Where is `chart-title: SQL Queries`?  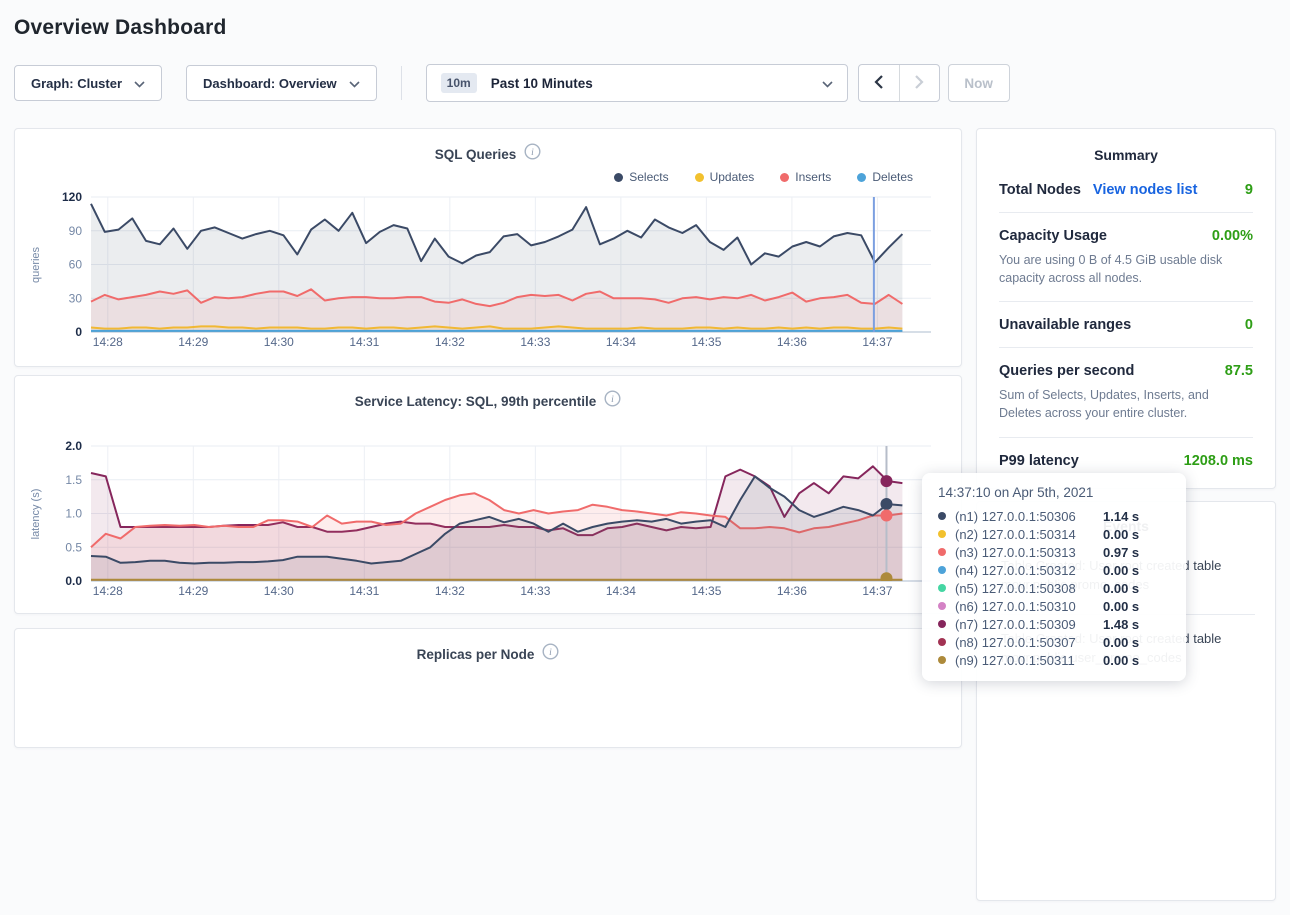 chart-title: SQL Queries is located at coordinates (475, 154).